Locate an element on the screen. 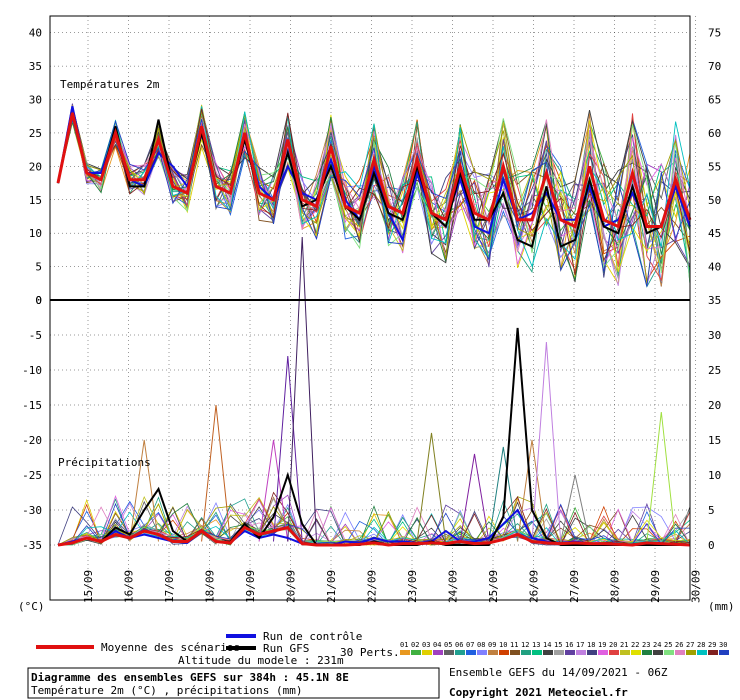 The height and width of the screenshot is (700, 740). legend-gfs-label: Run GFS is located at coordinates (286, 648).